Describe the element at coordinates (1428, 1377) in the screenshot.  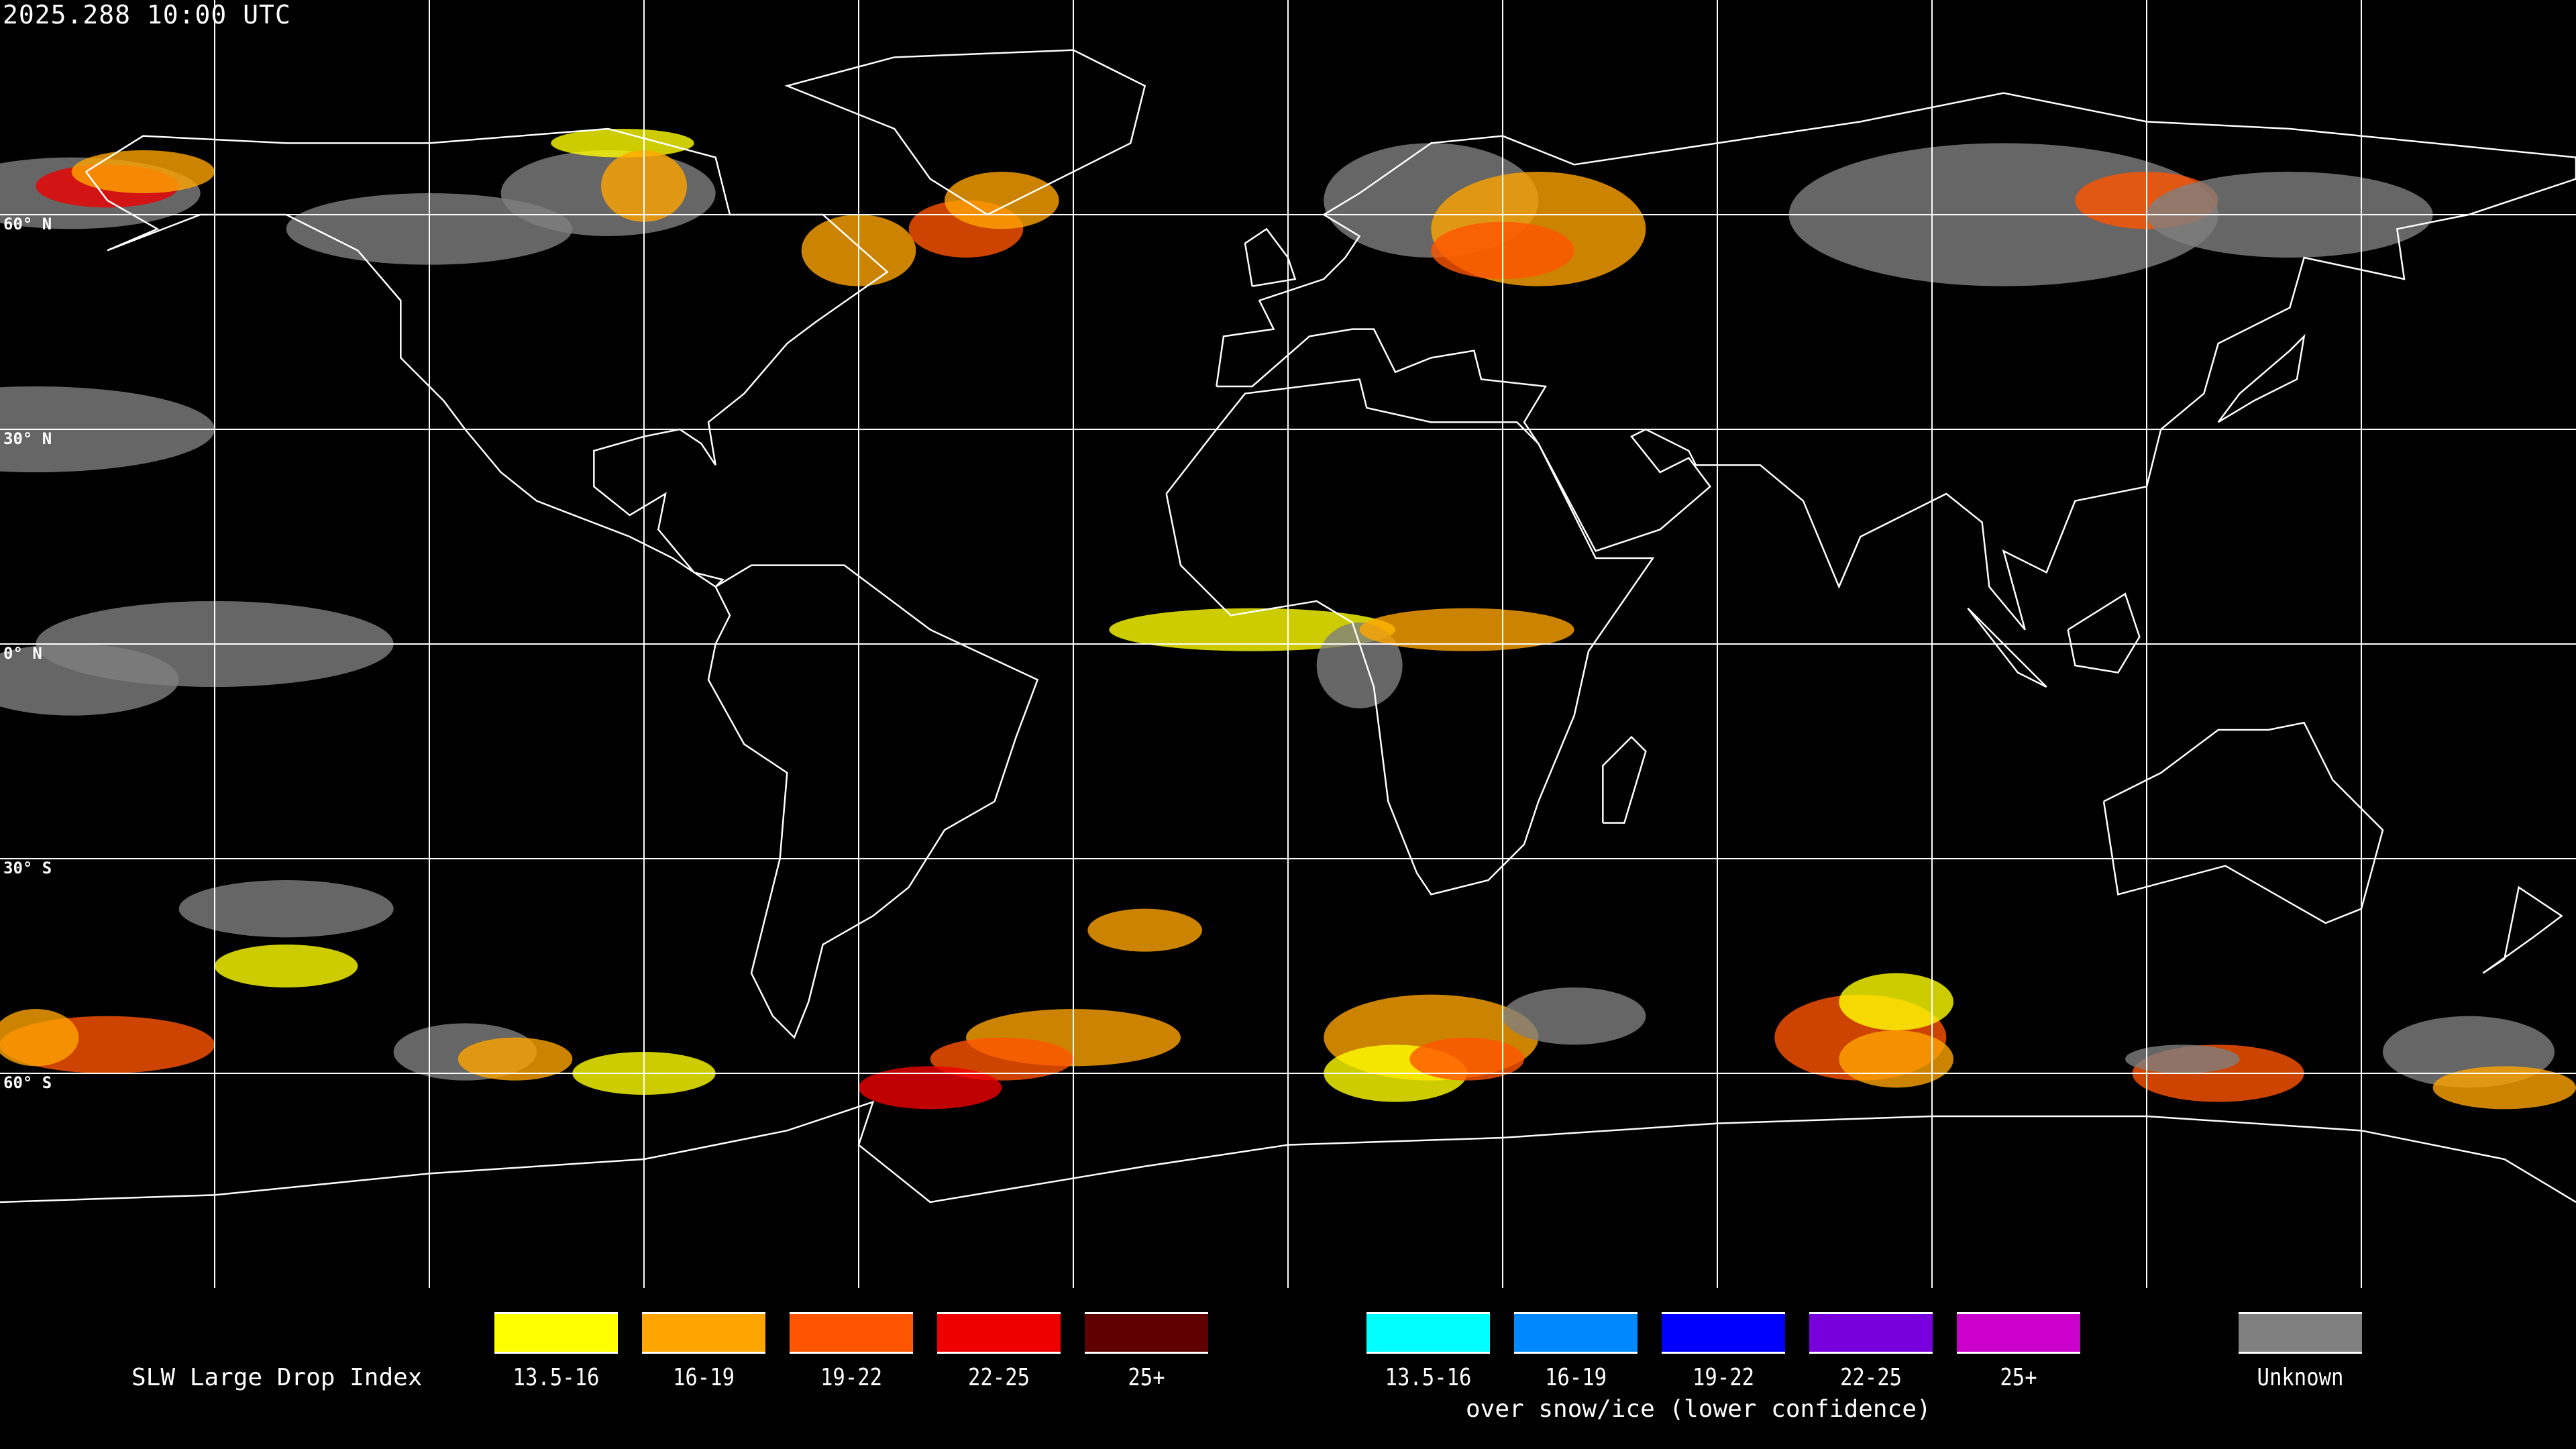
I see `legend-snowice-0-label: 13.5-16` at that location.